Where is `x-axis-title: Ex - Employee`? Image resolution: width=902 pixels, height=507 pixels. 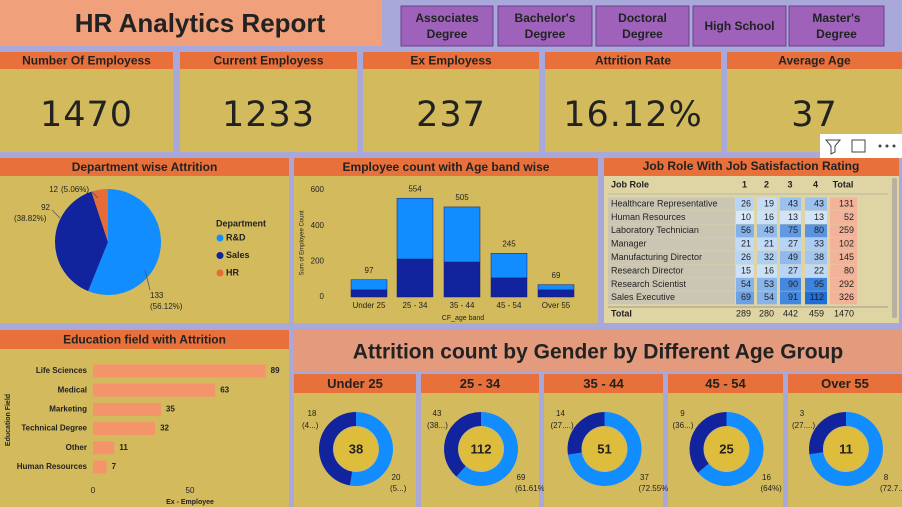
x-axis-title: Ex - Employee is located at coordinates (190, 502).